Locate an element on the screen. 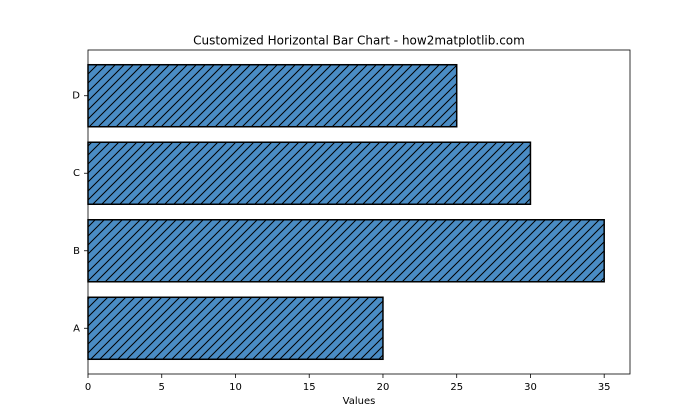 This screenshot has height=420, width=700. y-tick-label: C is located at coordinates (76, 173).